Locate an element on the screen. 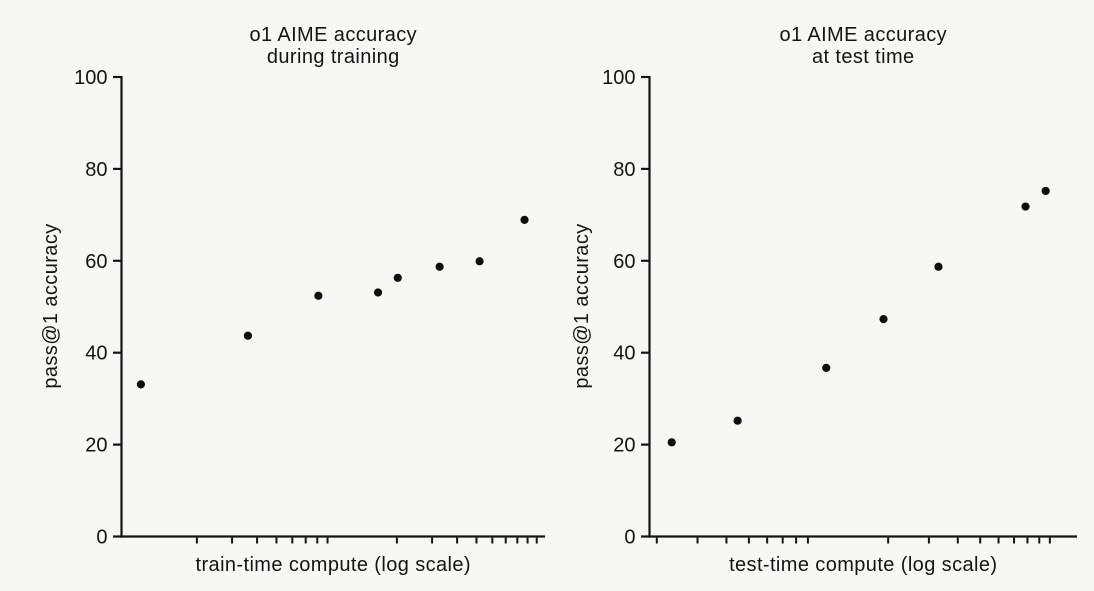 The width and height of the screenshot is (1094, 591). x-axis-label-training: train-time compute (log scale) is located at coordinates (333, 565).